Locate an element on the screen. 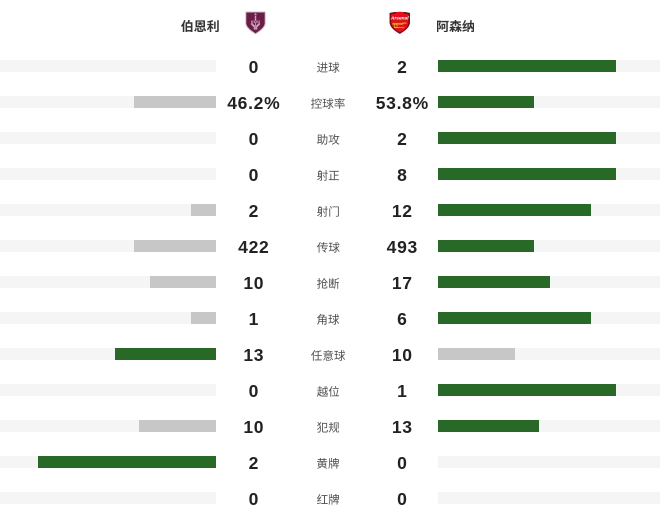  svg-text: Arsenal is located at coordinates (399, 19).